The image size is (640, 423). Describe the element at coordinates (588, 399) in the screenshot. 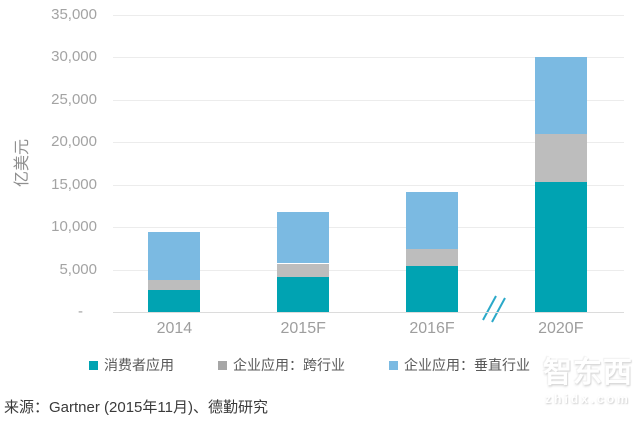

I see `zhidx-url: zhidx.com` at that location.